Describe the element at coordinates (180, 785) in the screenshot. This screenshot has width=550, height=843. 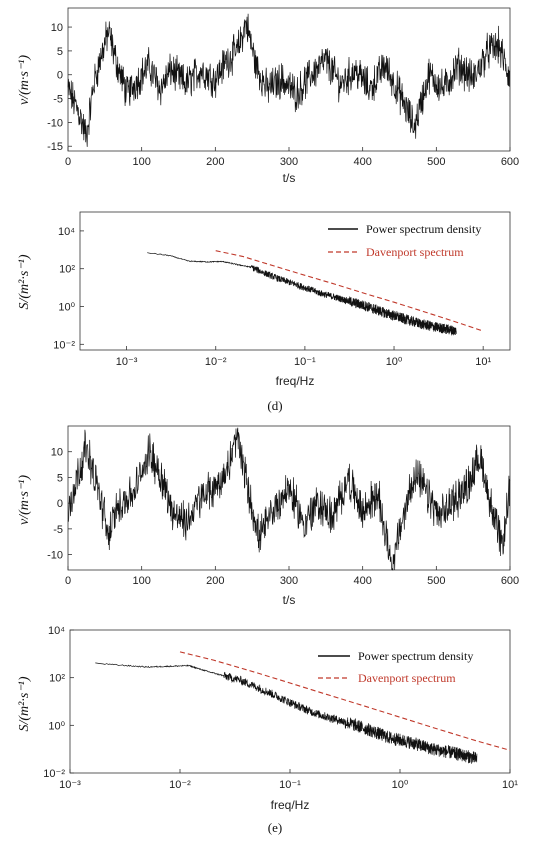
I see `psd-e-xtick-label: 10⁻²` at that location.